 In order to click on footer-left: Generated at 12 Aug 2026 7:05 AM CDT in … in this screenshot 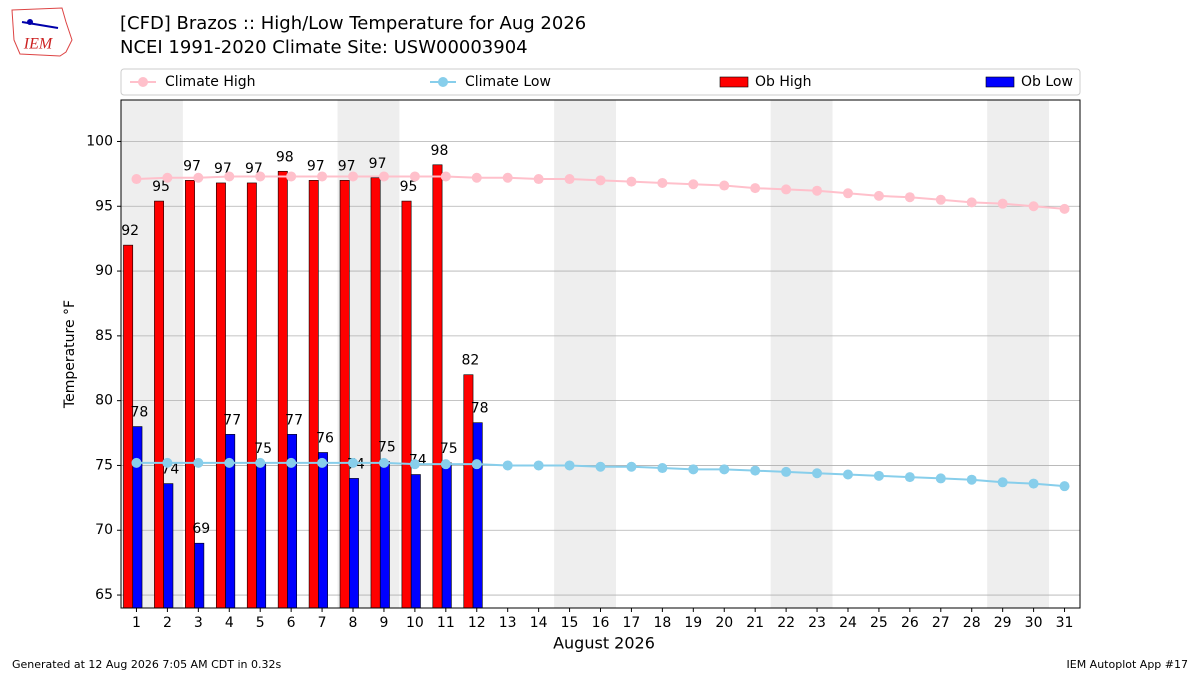, I will do `click(146, 664)`.